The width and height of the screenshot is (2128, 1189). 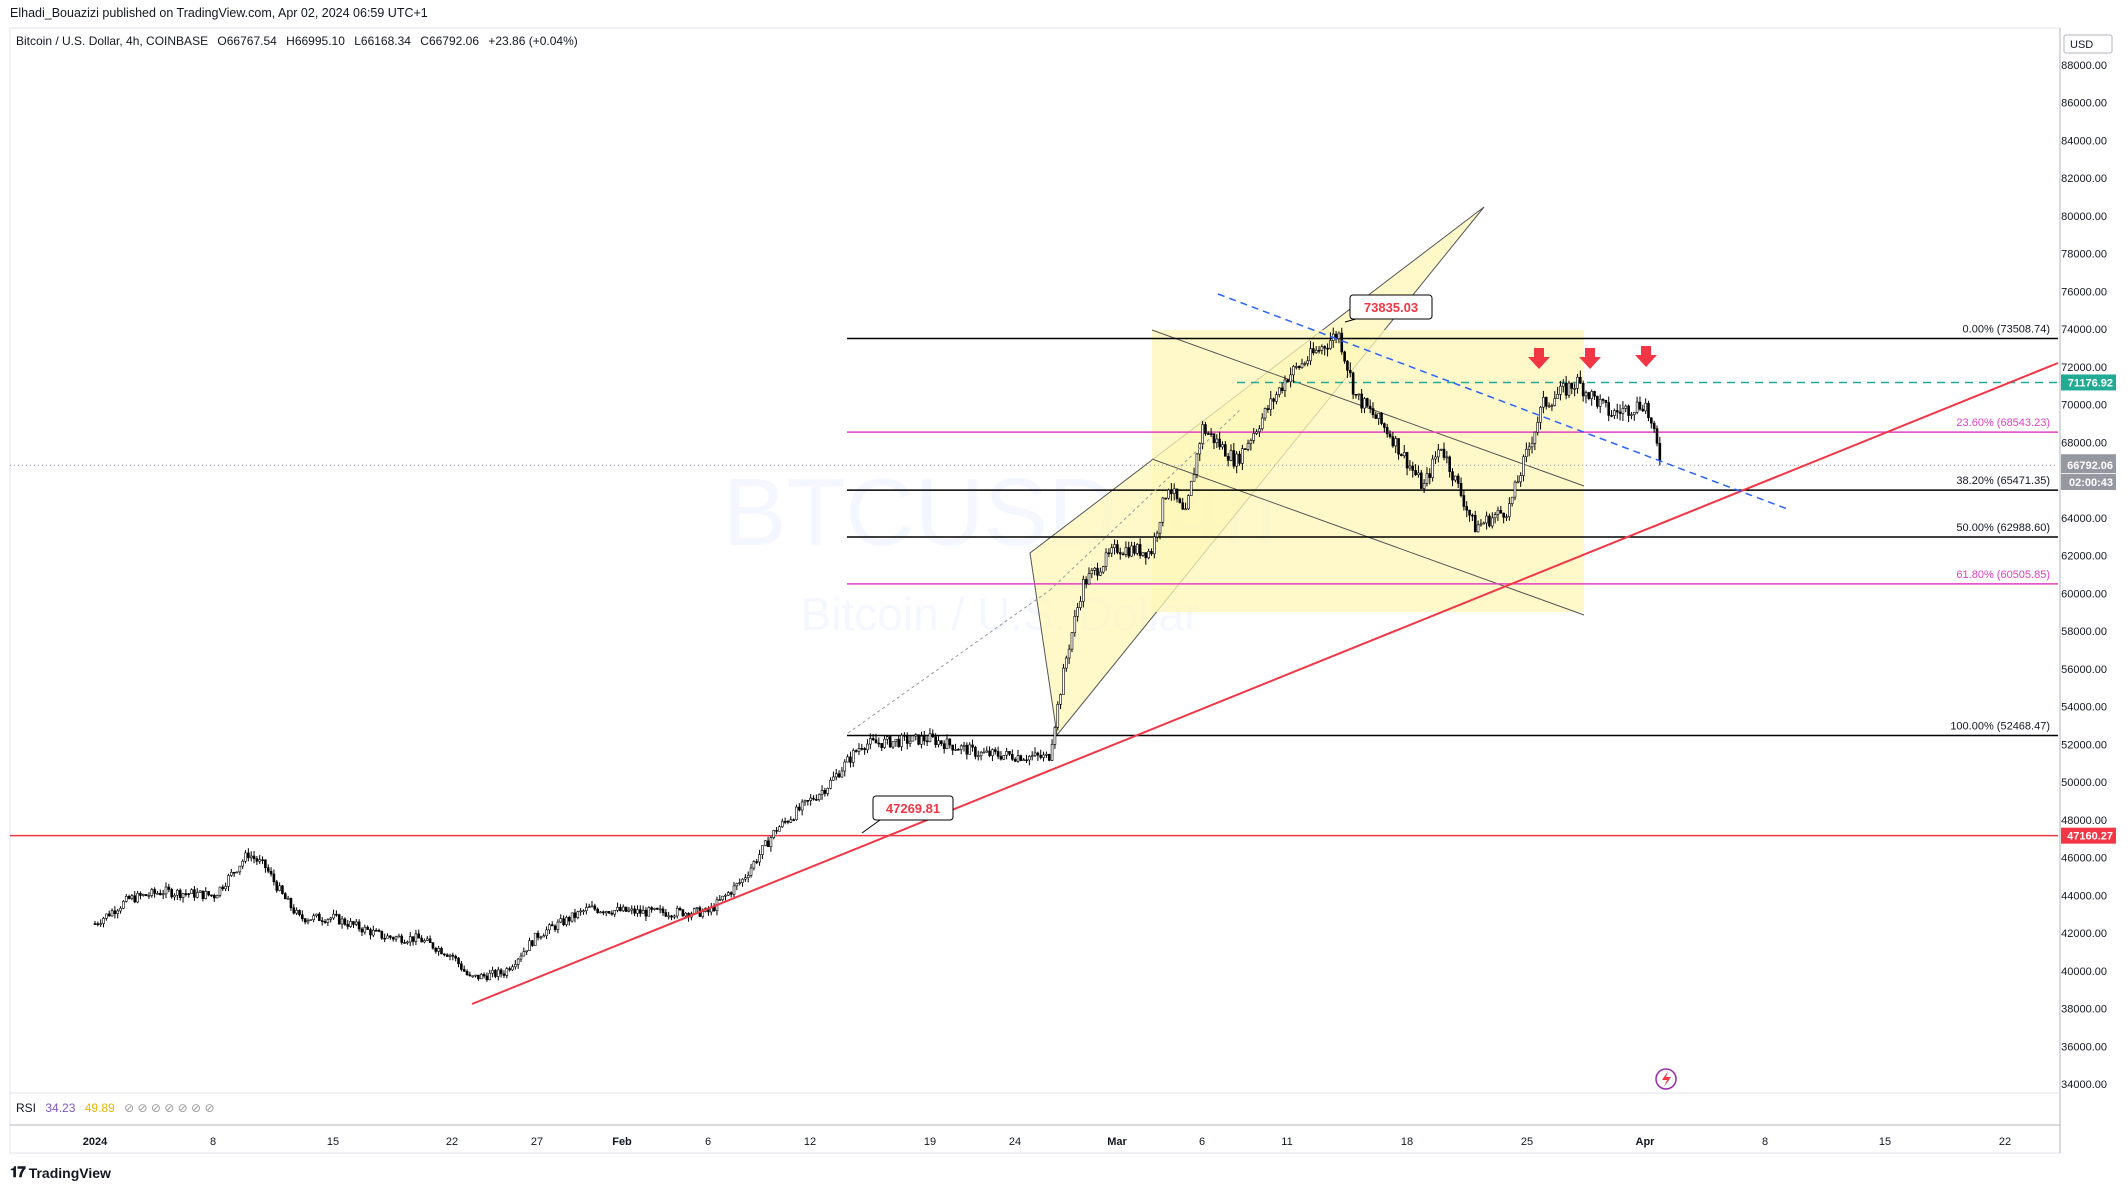 What do you see at coordinates (1391, 307) in the screenshot?
I see `svg-text: 73835.03` at bounding box center [1391, 307].